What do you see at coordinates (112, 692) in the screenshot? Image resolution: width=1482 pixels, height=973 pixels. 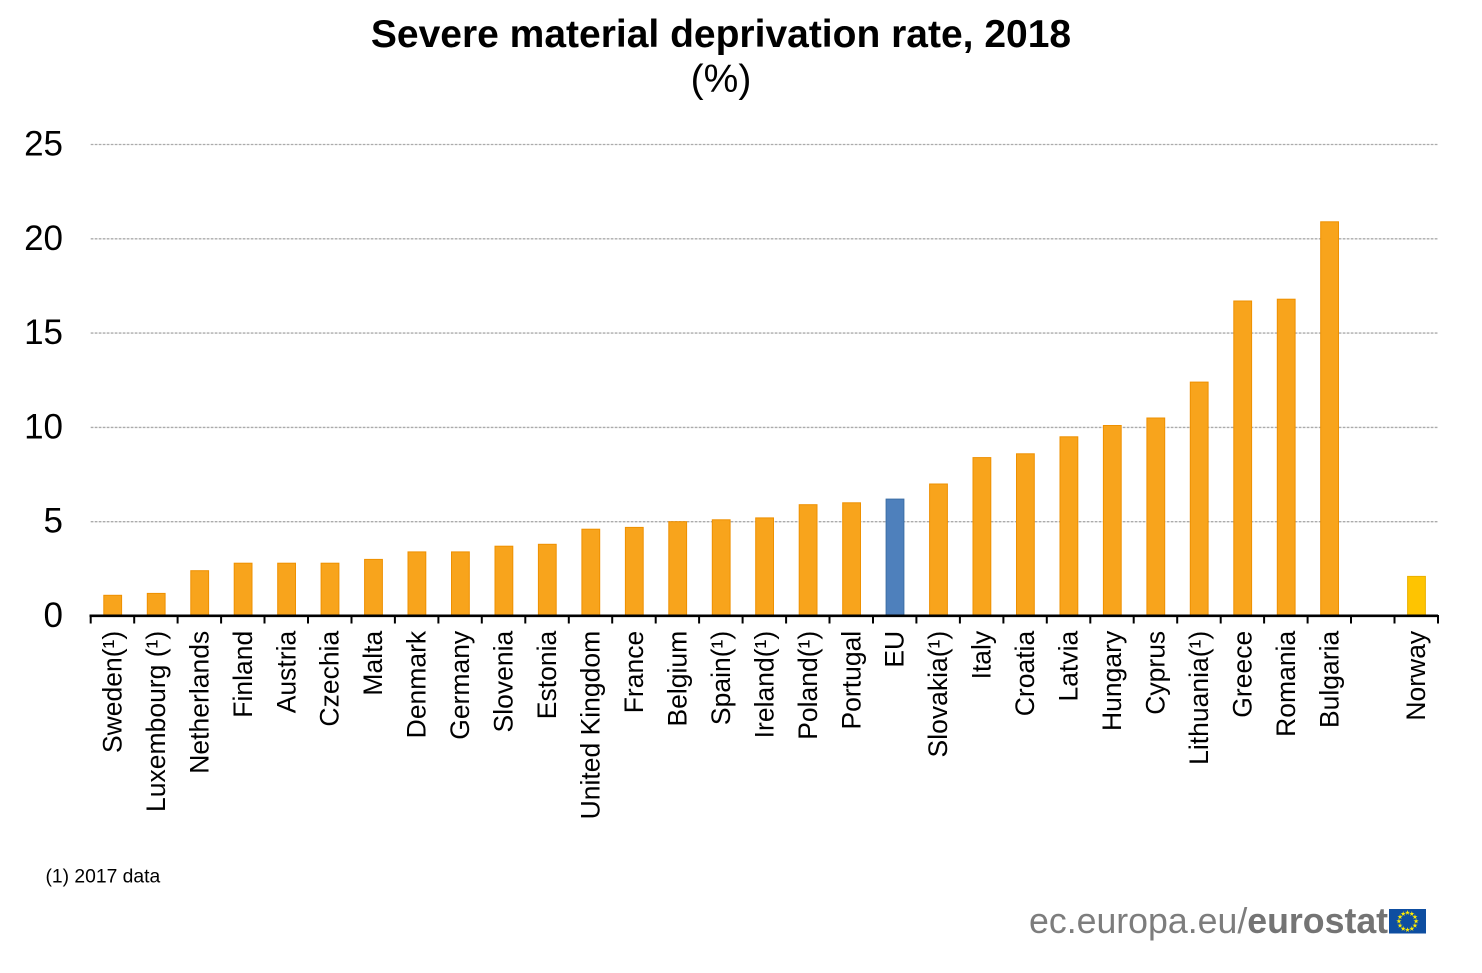 I see `svg-text: Sweden(¹)` at bounding box center [112, 692].